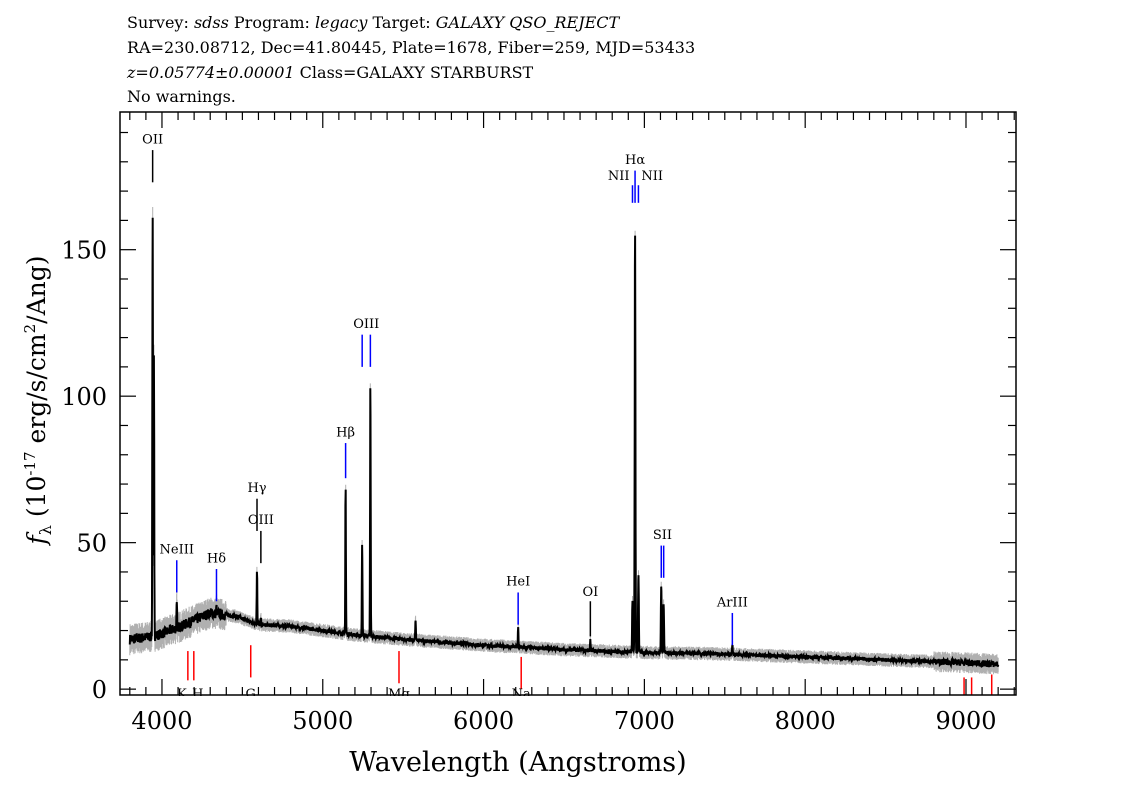 The height and width of the screenshot is (810, 1134). I want to click on survey-label: Survey:, so click(160, 22).